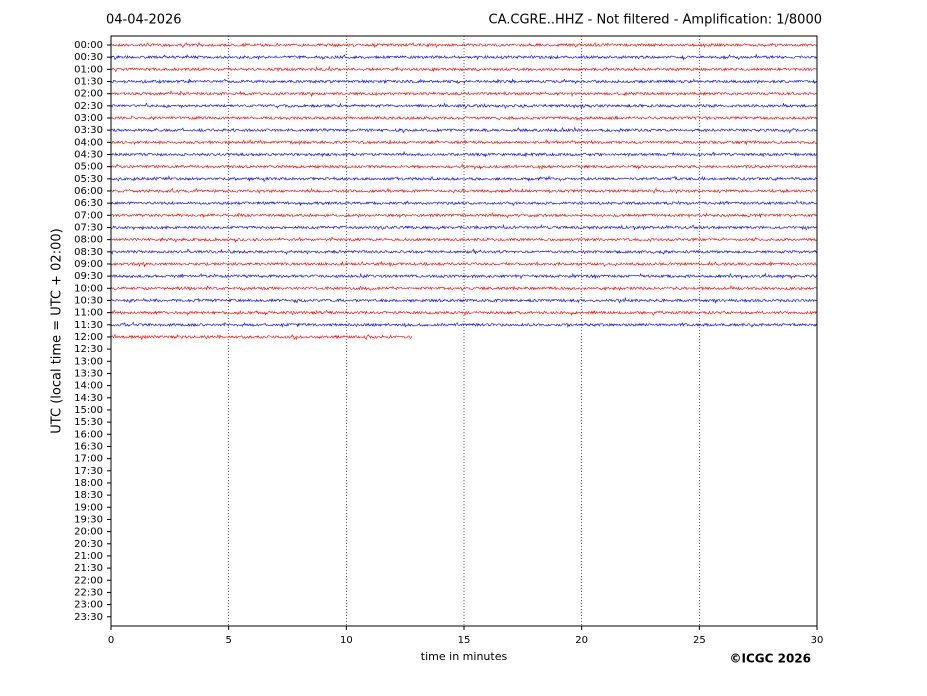 The width and height of the screenshot is (927, 696). What do you see at coordinates (88, 227) in the screenshot?
I see `y-tick-label: 07:30` at bounding box center [88, 227].